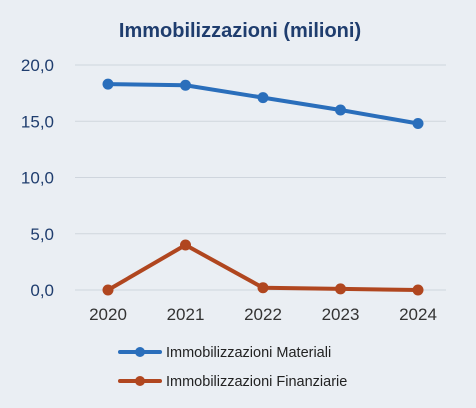 Image resolution: width=476 pixels, height=408 pixels. I want to click on y-tick-label: 15,0, so click(37, 121).